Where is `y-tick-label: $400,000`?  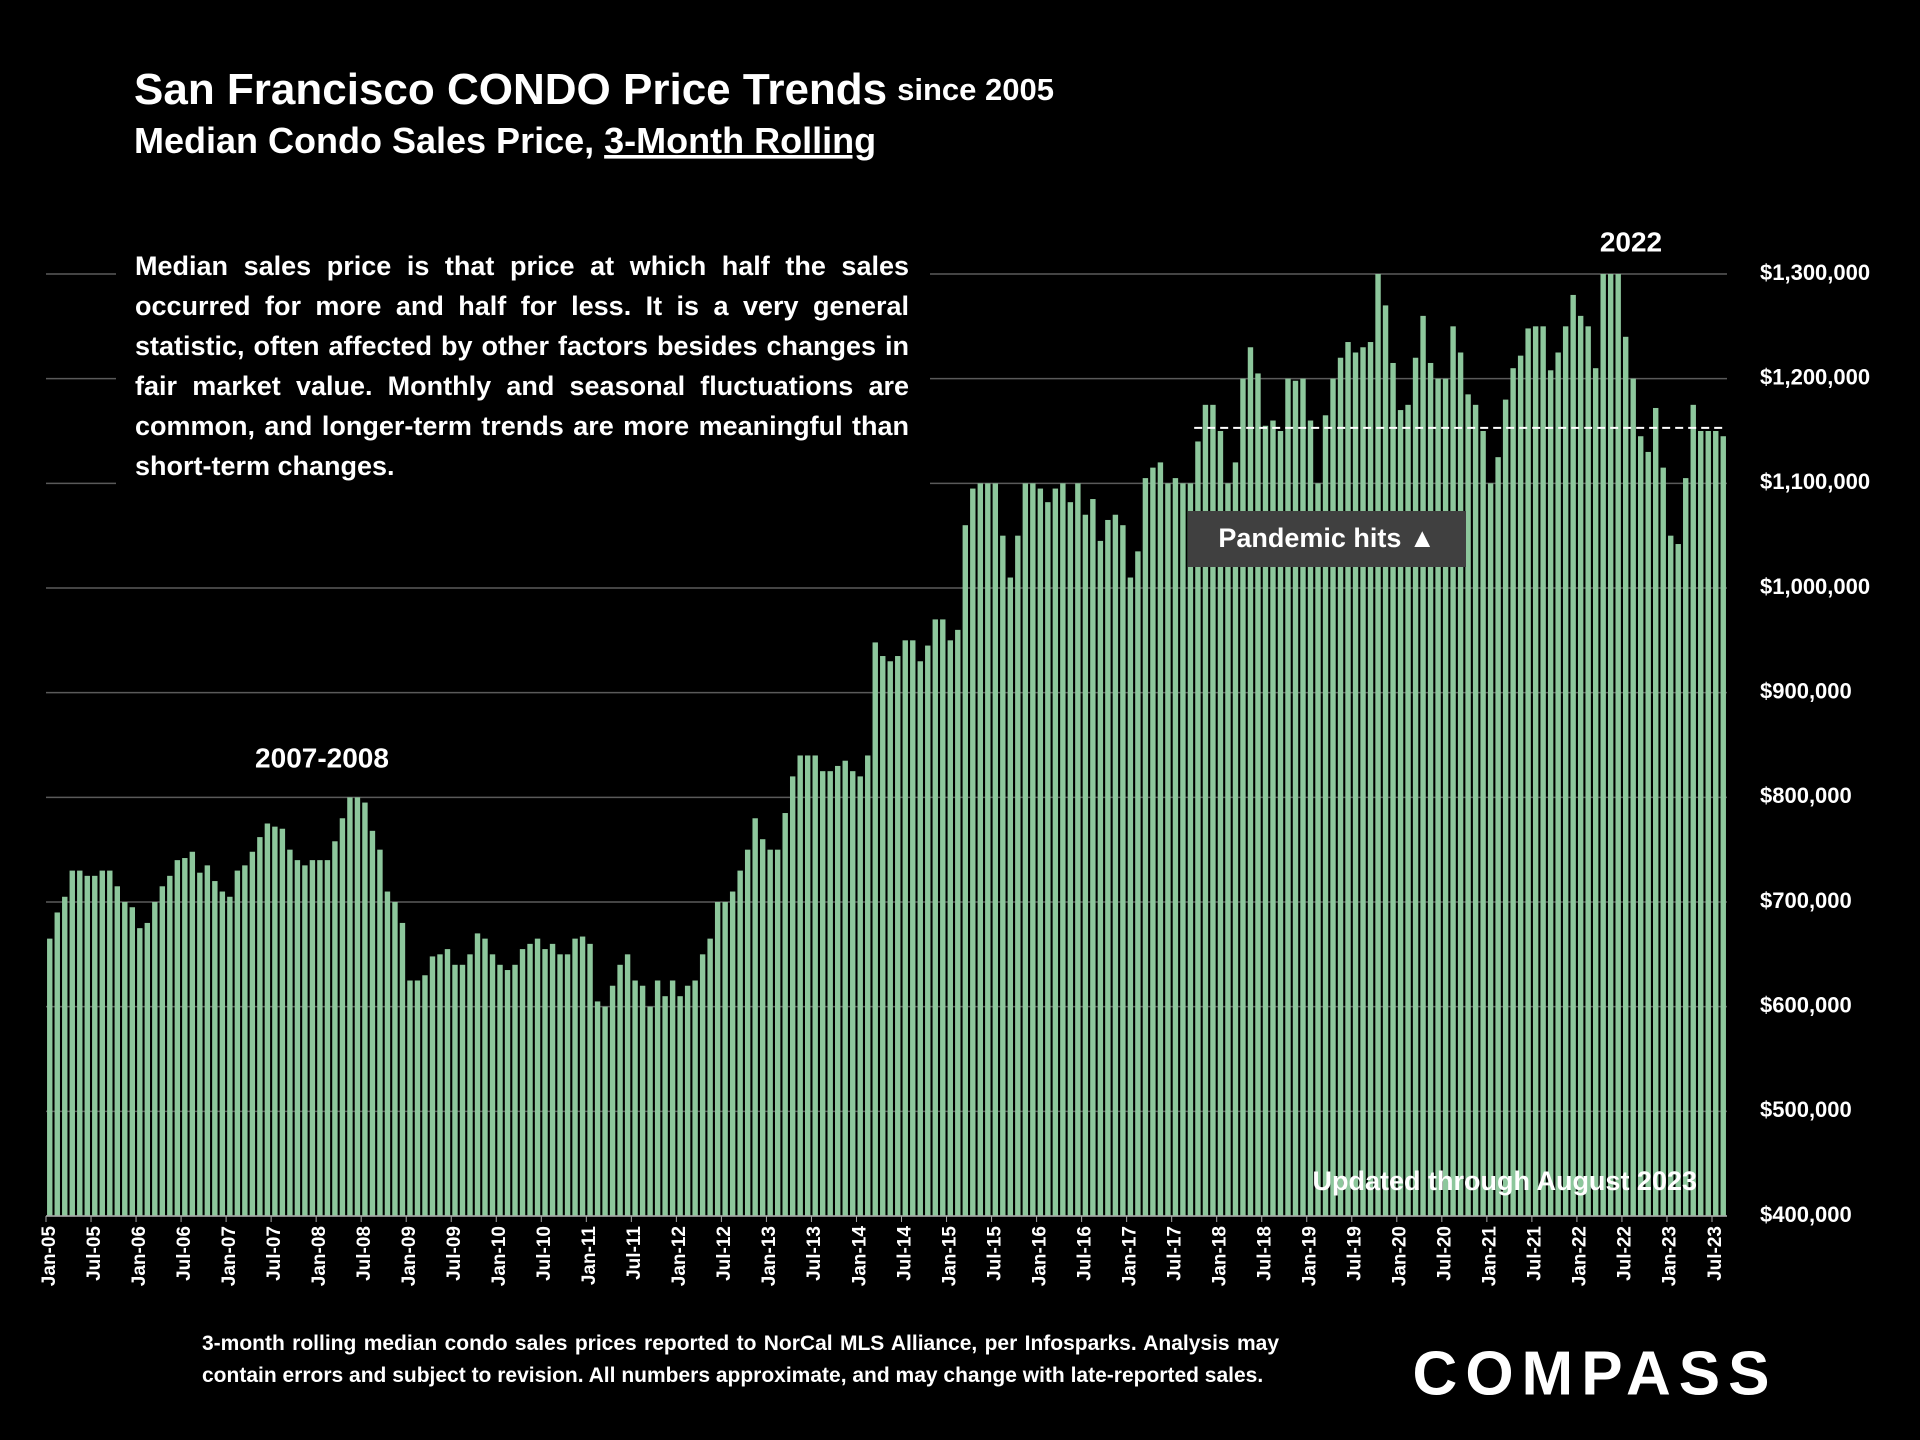
y-tick-label: $400,000 is located at coordinates (1806, 1214).